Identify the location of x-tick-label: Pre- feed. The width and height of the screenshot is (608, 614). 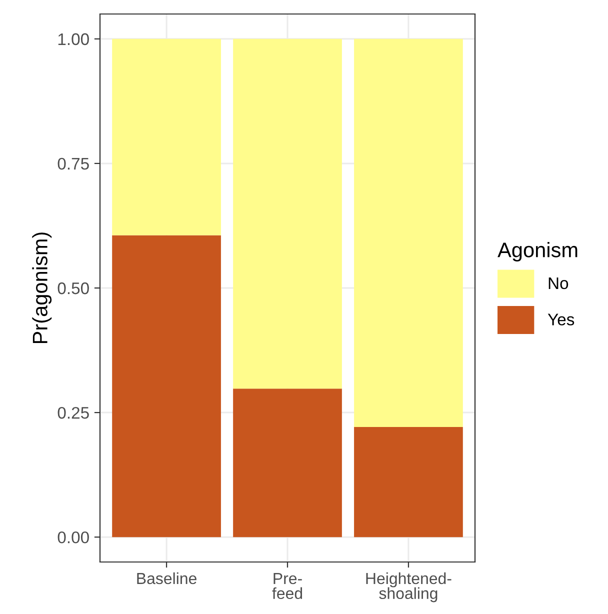
(287, 586).